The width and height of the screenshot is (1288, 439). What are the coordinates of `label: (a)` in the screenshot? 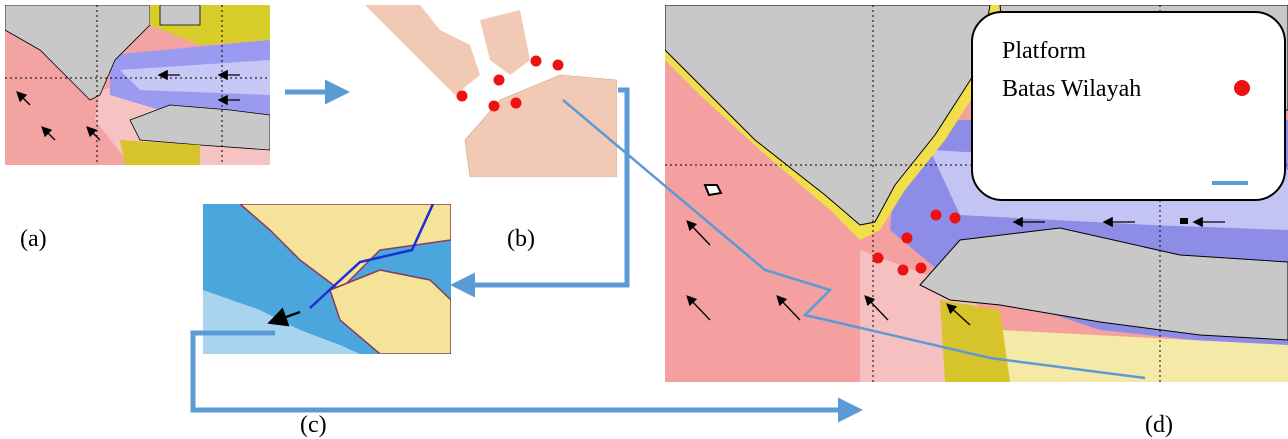 It's located at (33, 239).